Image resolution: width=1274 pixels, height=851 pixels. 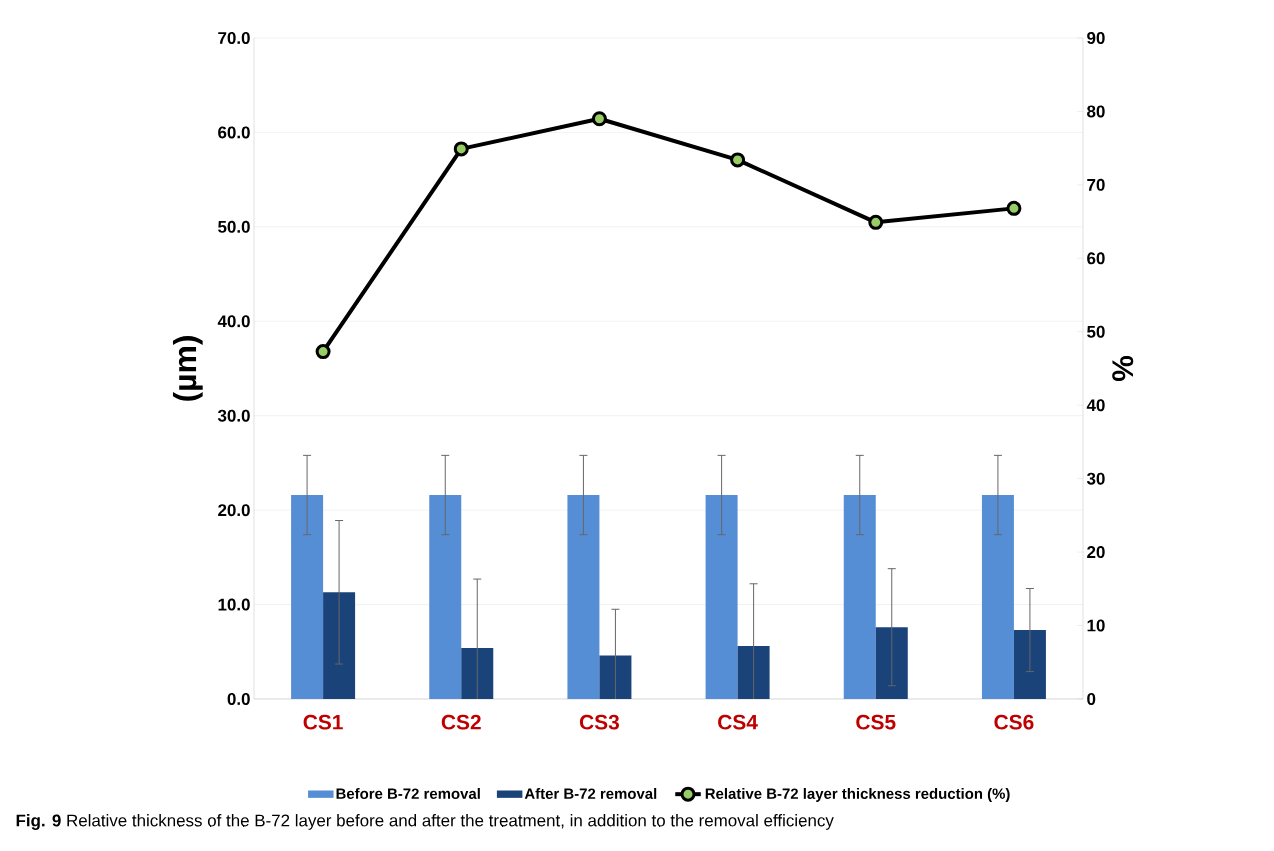 What do you see at coordinates (425, 822) in the screenshot?
I see `text: Fig. 9 Relative thickness of the B-72 layer before and after the treatment, in addition to the removal efficiency` at bounding box center [425, 822].